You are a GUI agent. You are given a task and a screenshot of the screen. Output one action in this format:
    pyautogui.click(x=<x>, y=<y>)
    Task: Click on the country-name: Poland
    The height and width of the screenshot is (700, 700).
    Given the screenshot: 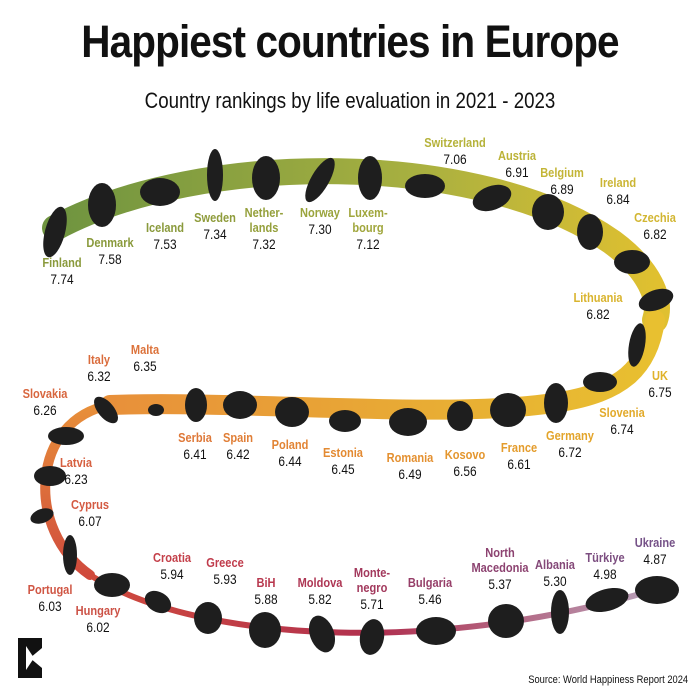 What is the action you would take?
    pyautogui.click(x=290, y=444)
    